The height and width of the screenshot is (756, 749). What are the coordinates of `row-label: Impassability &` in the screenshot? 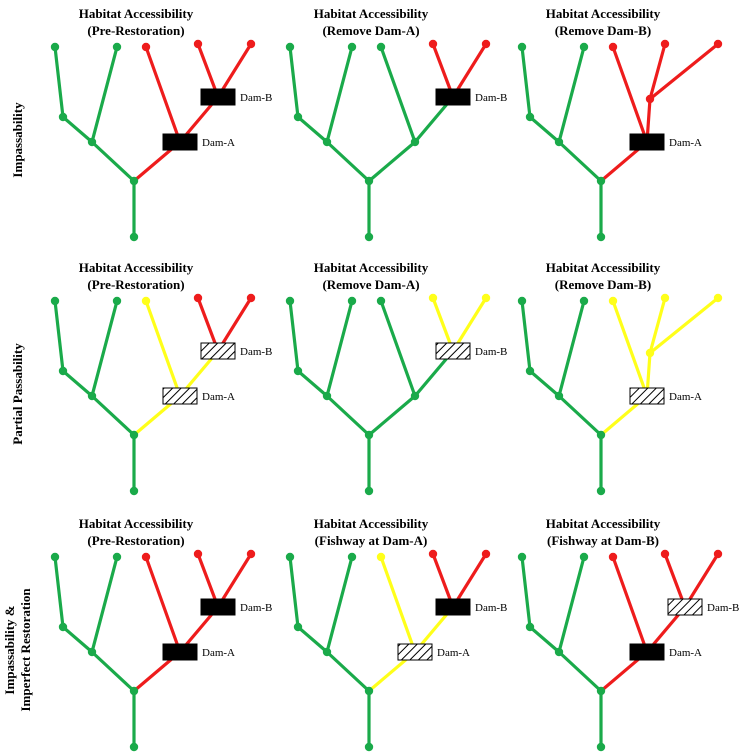 It's located at (9, 649).